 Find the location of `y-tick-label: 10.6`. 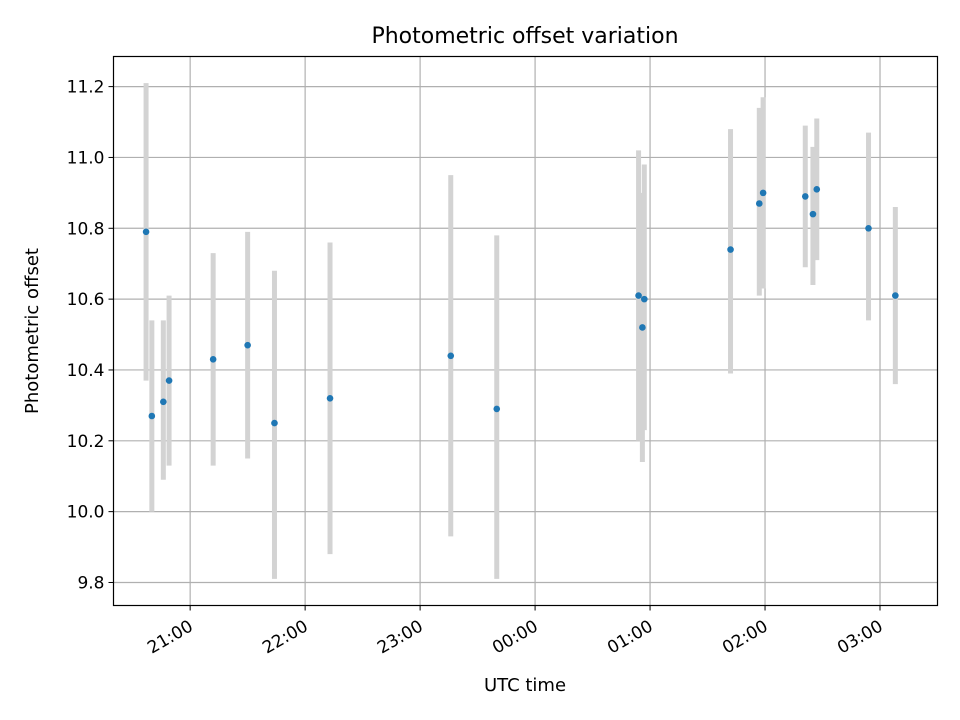

y-tick-label: 10.6 is located at coordinates (86, 300).